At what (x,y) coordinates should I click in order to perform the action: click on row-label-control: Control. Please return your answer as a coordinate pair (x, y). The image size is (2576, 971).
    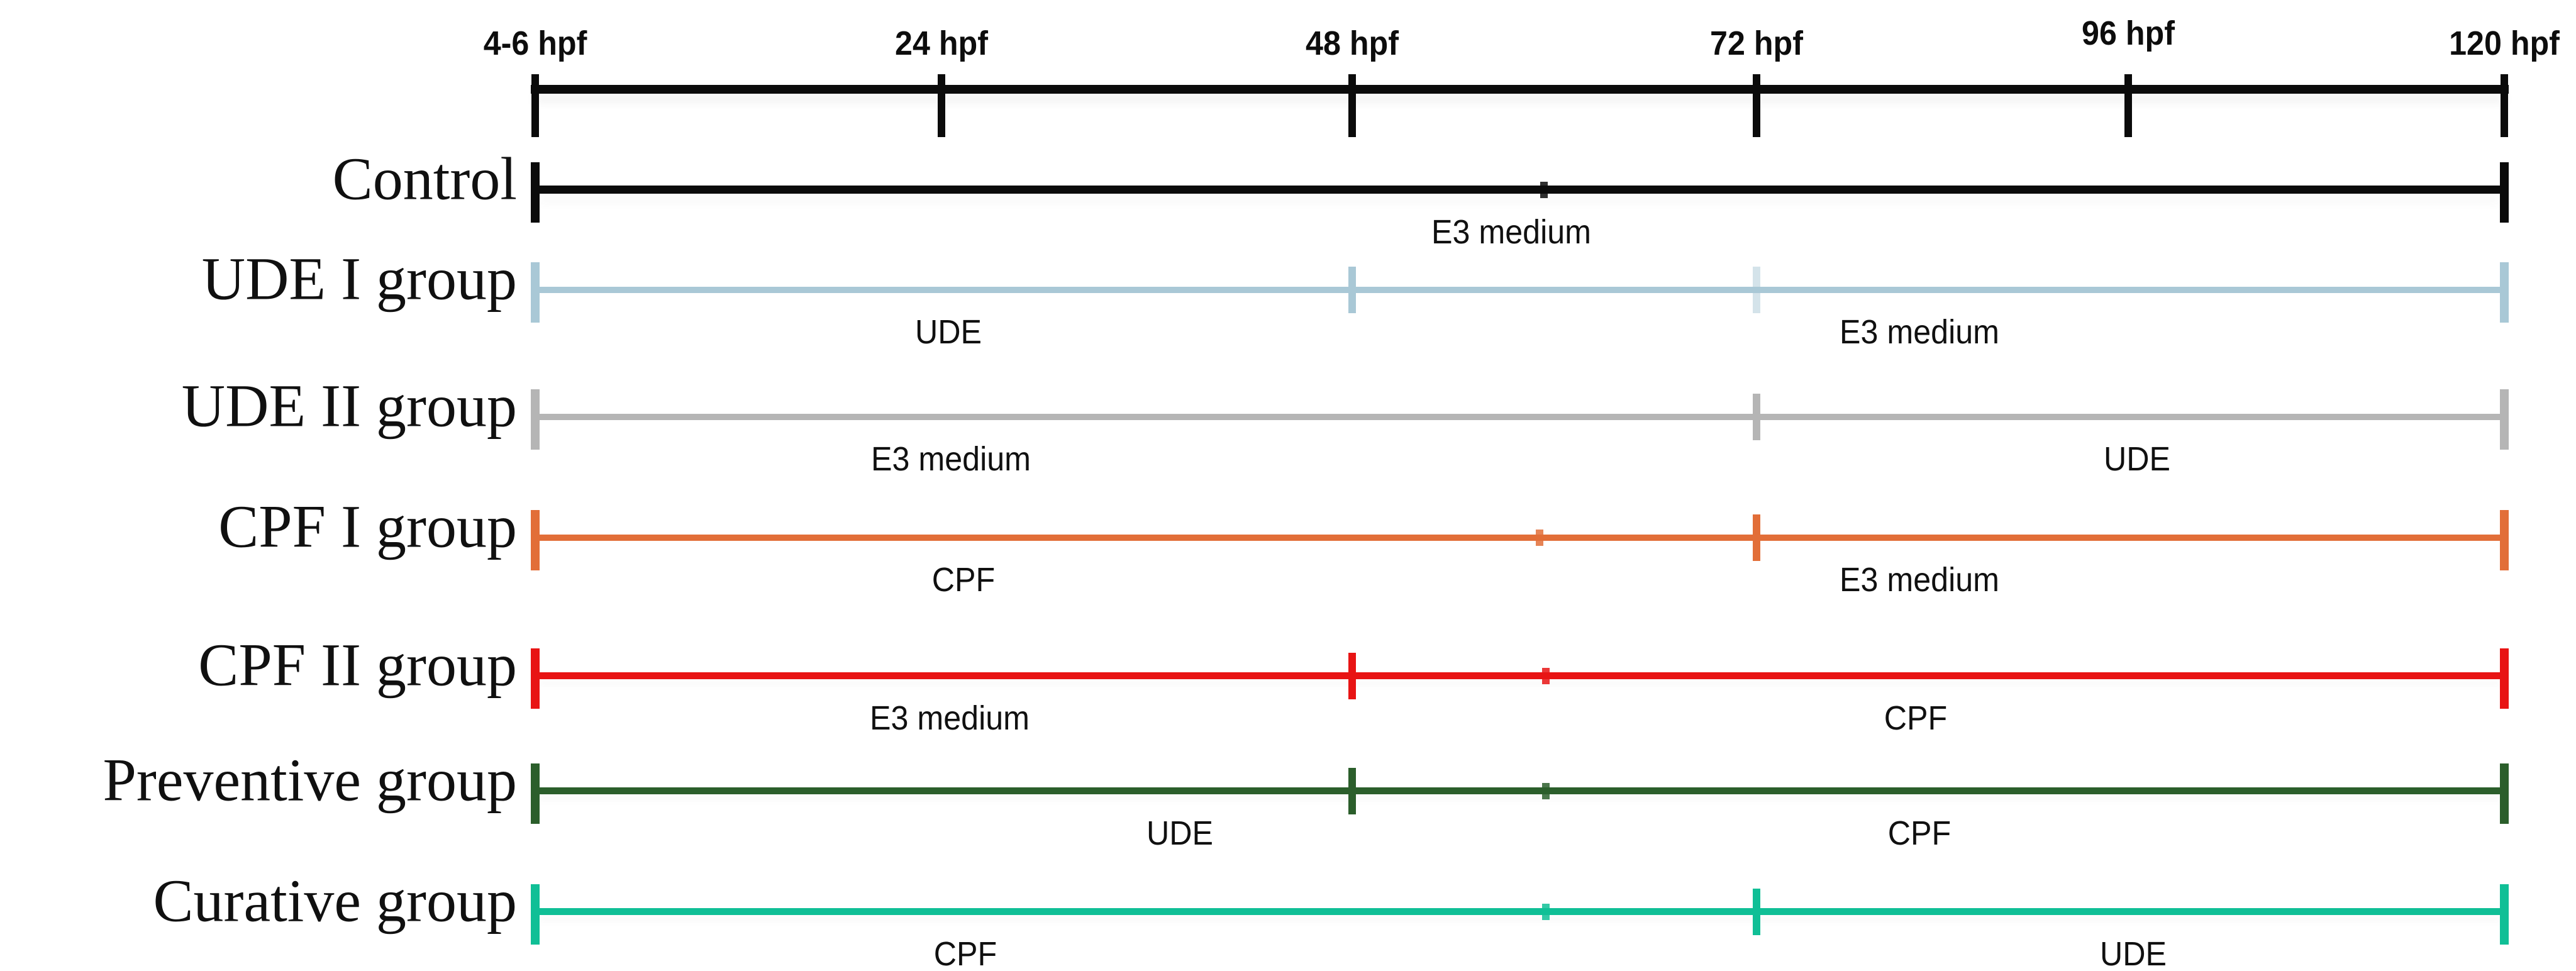
    Looking at the image, I should click on (424, 179).